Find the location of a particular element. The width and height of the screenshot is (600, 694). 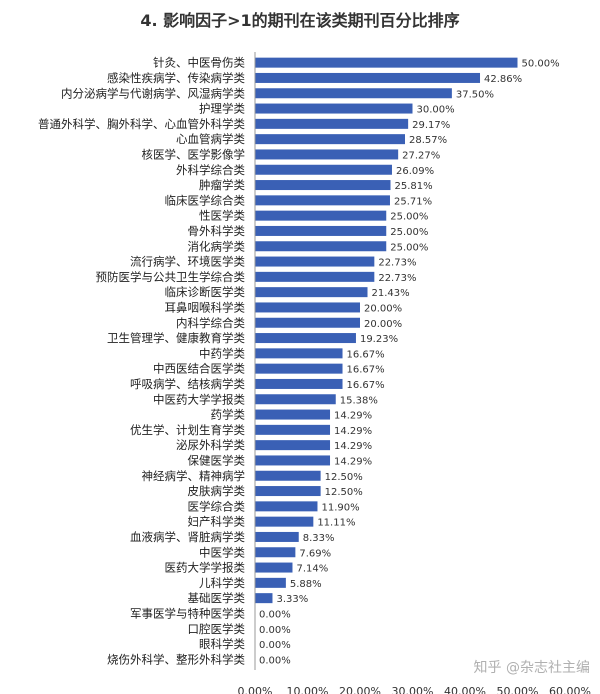

category-label: 流行病学、环境医学类 is located at coordinates (187, 262).